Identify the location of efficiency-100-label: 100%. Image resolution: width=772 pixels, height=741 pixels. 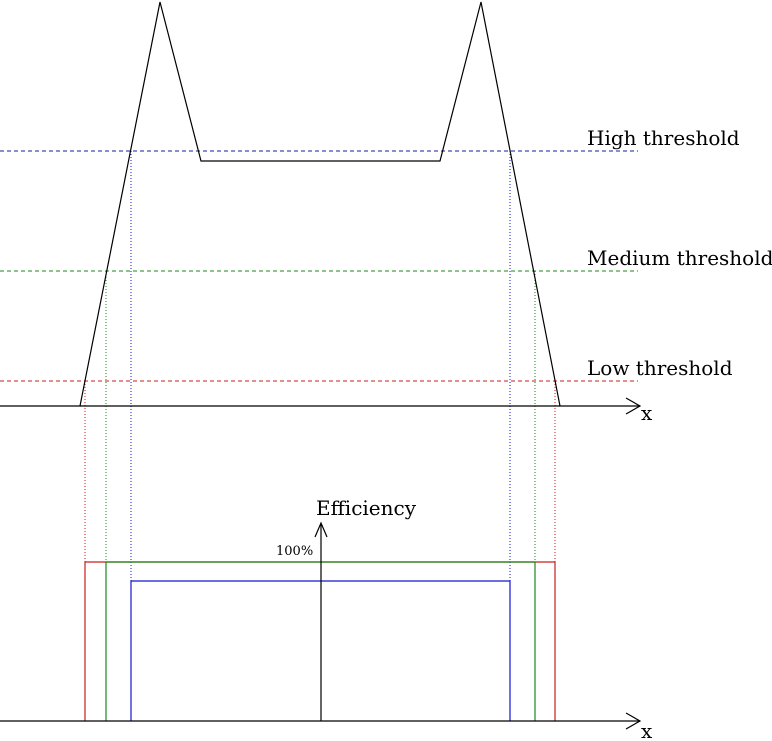
(294, 551).